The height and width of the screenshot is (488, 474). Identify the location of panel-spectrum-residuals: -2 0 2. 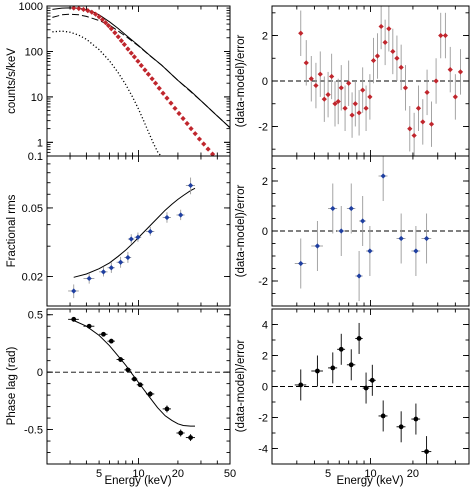
(364, 81).